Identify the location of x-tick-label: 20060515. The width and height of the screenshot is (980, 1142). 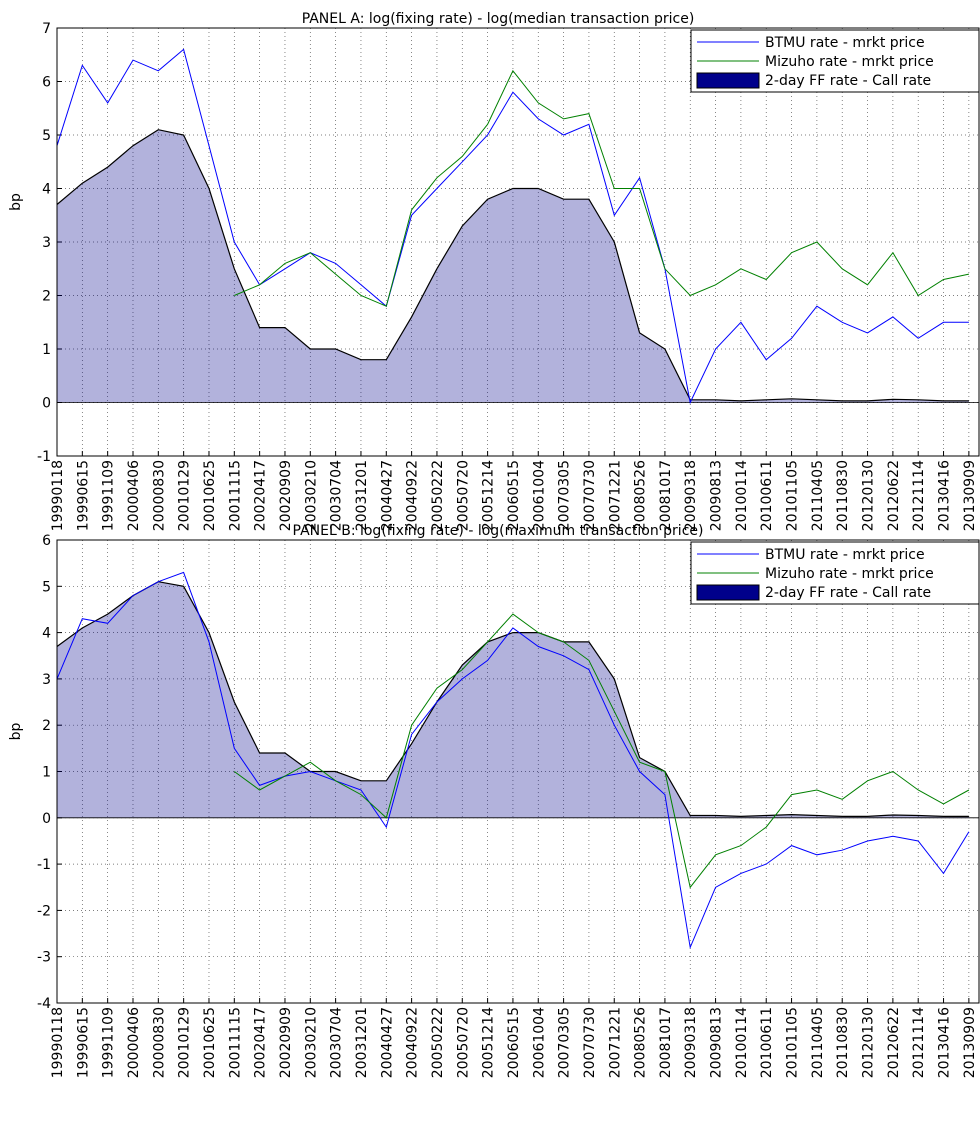
(514, 1042).